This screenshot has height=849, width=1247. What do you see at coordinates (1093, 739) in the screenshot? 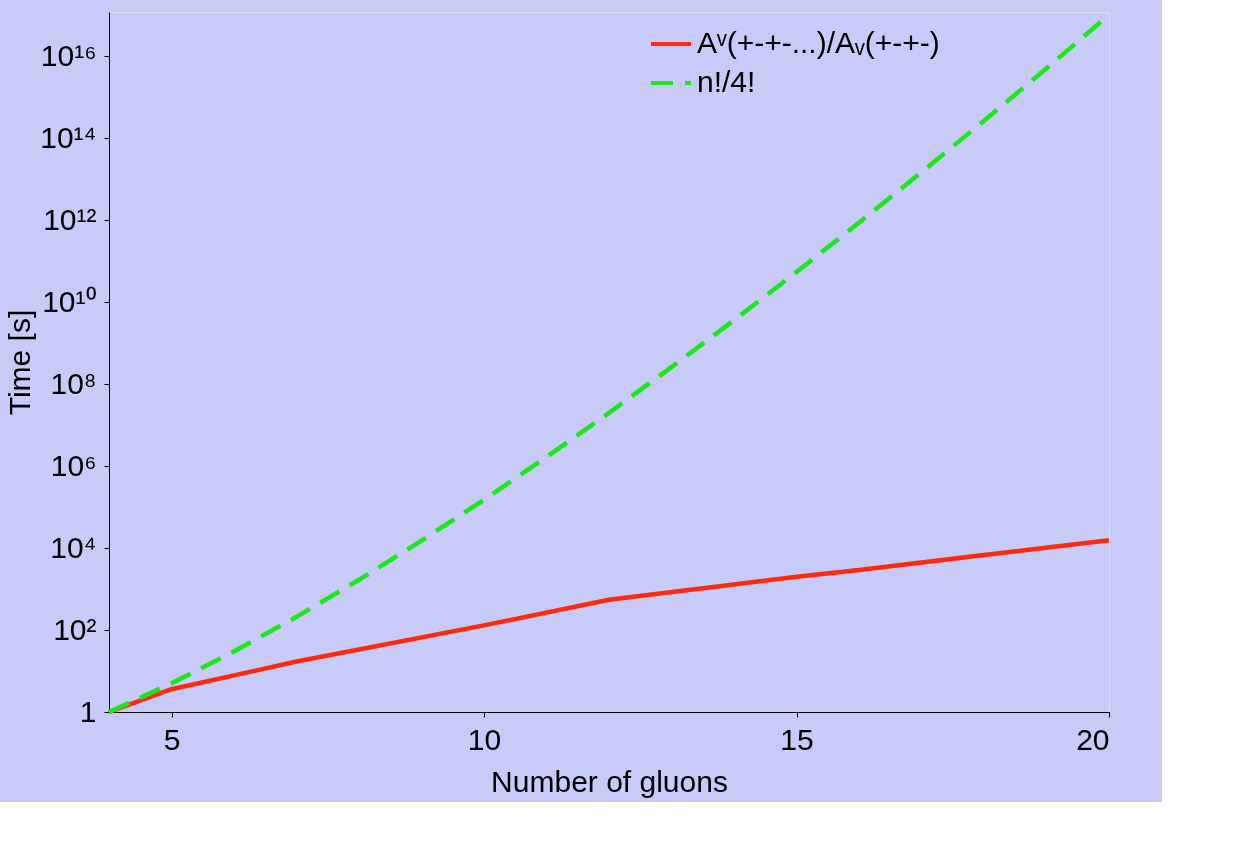
I see `x-tick-label: 20` at bounding box center [1093, 739].